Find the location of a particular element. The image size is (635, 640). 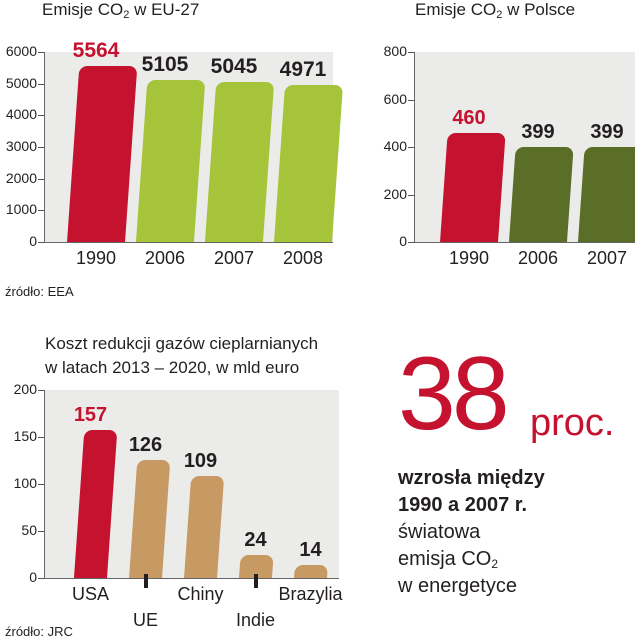

y-tick-label: 50 is located at coordinates (18, 530).